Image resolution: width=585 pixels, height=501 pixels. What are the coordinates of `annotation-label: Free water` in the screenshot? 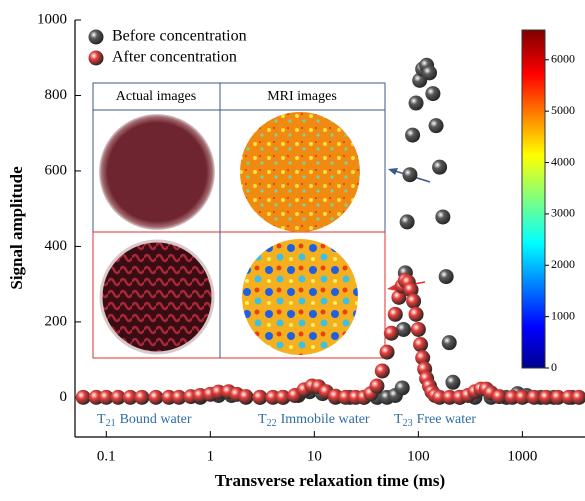 It's located at (447, 419).